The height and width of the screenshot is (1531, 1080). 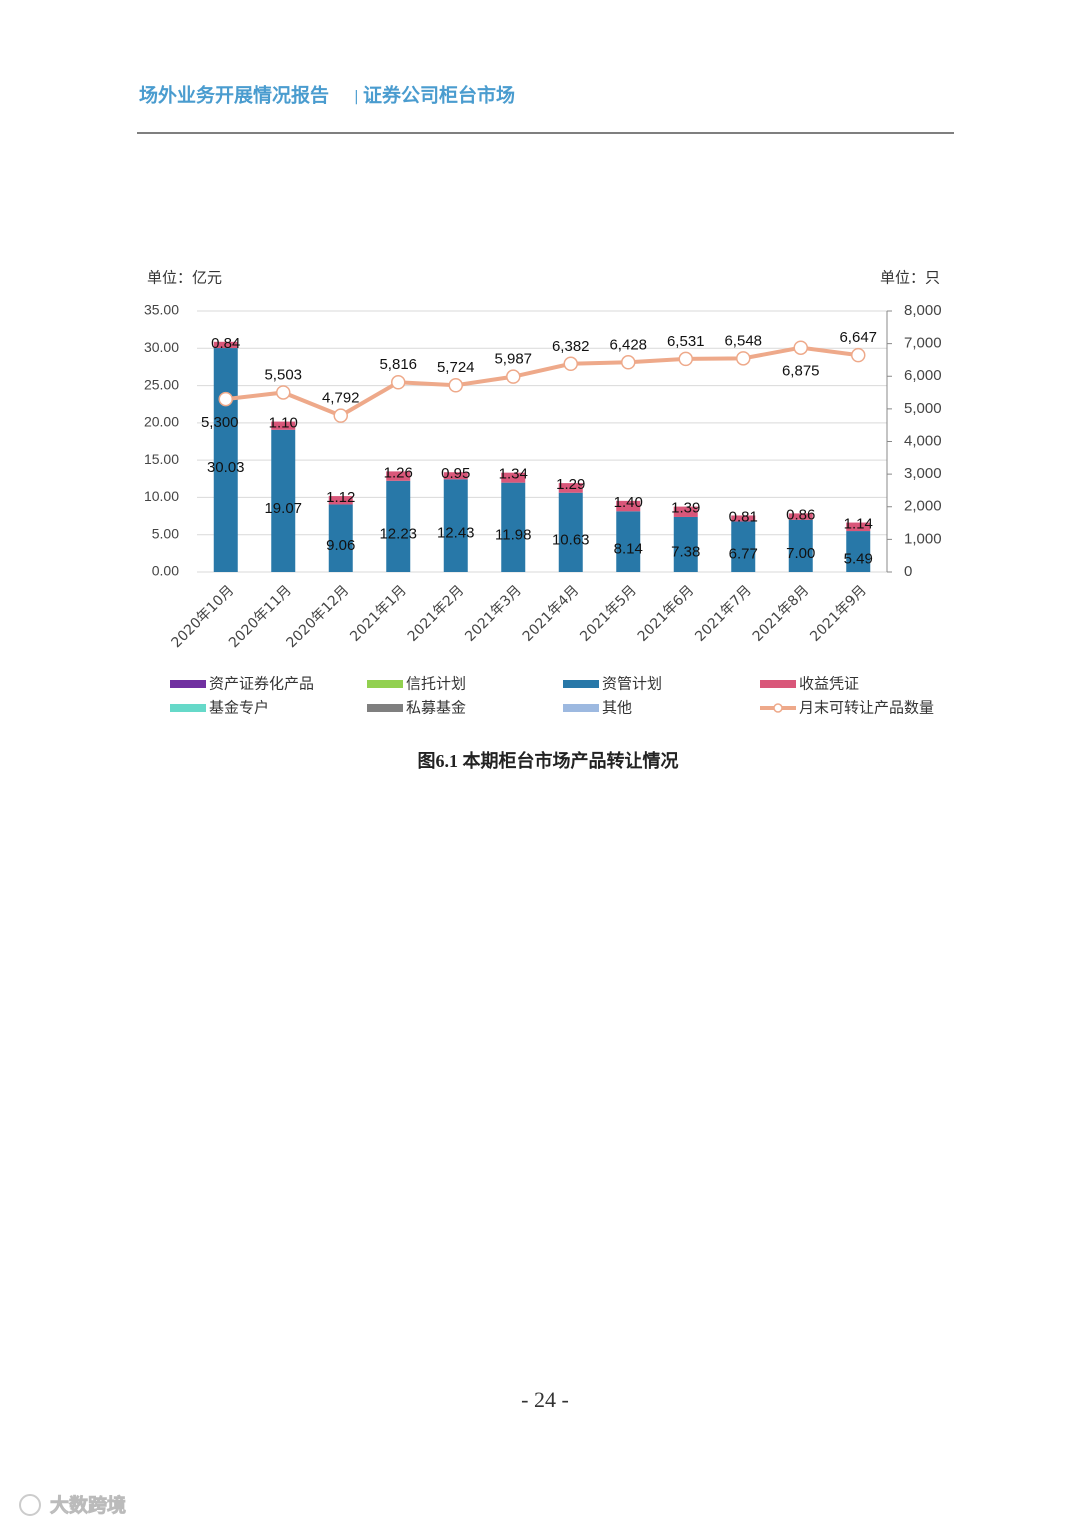 What do you see at coordinates (161, 310) in the screenshot?
I see `y-tick-label: 35.00` at bounding box center [161, 310].